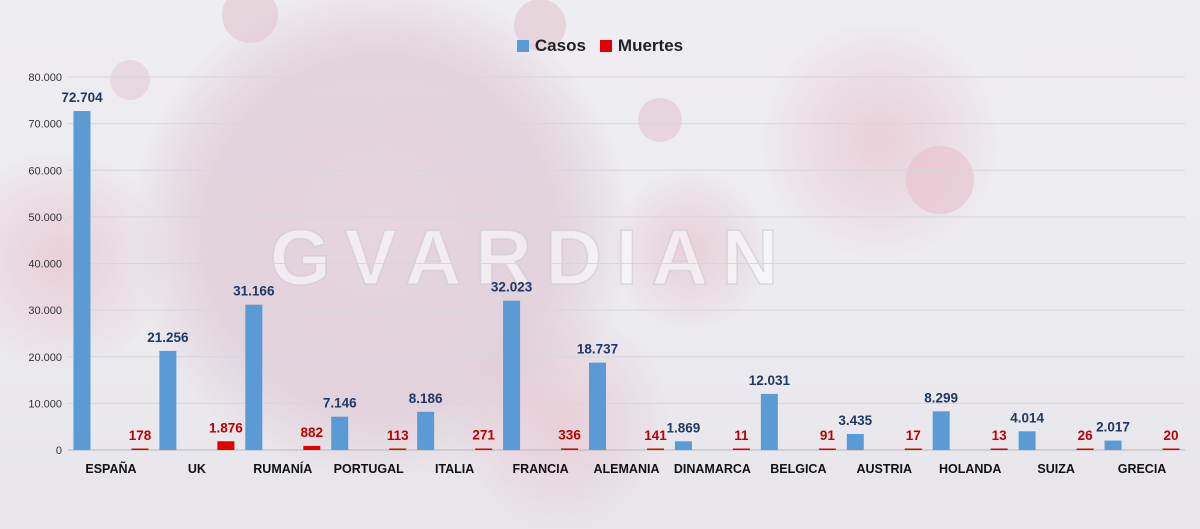 The image size is (1200, 529). Describe the element at coordinates (522, 46) in the screenshot. I see `legend-swatch-casos` at that location.